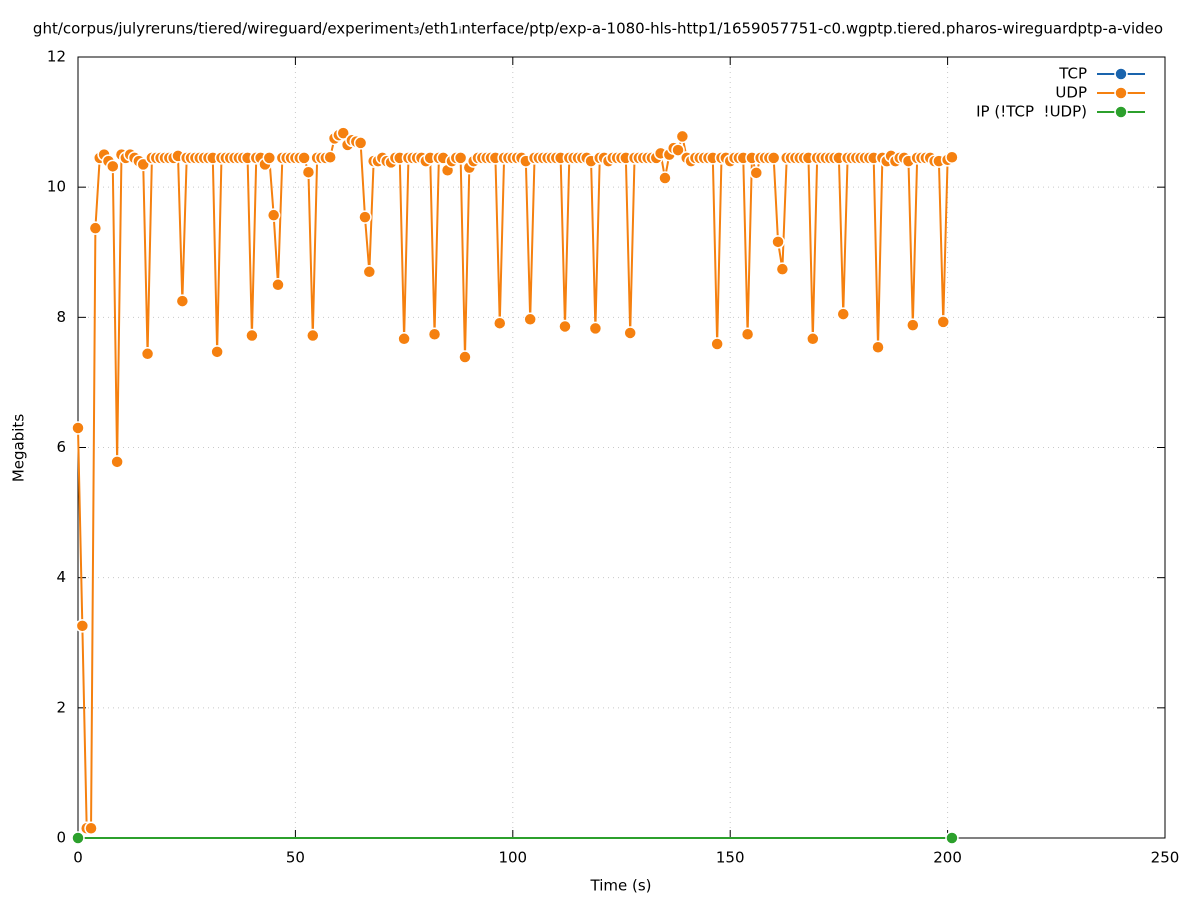 This screenshot has height=900, width=1197. What do you see at coordinates (56, 57) in the screenshot?
I see `y-tick-label: 12` at bounding box center [56, 57].